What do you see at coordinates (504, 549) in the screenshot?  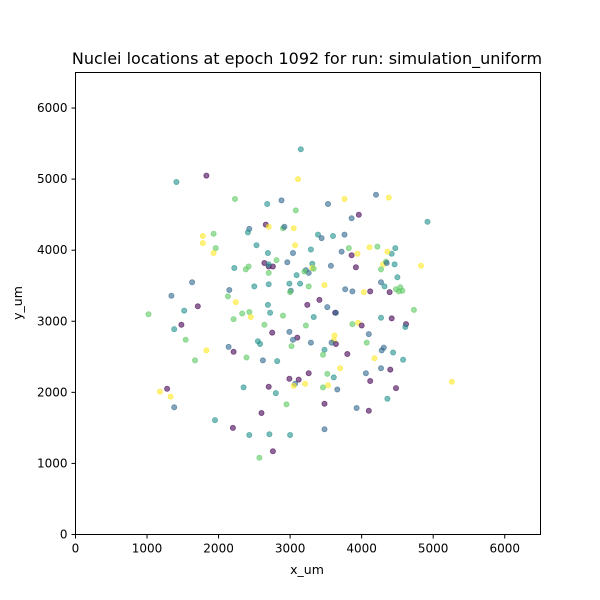 I see `x-tick-label: 6000` at bounding box center [504, 549].